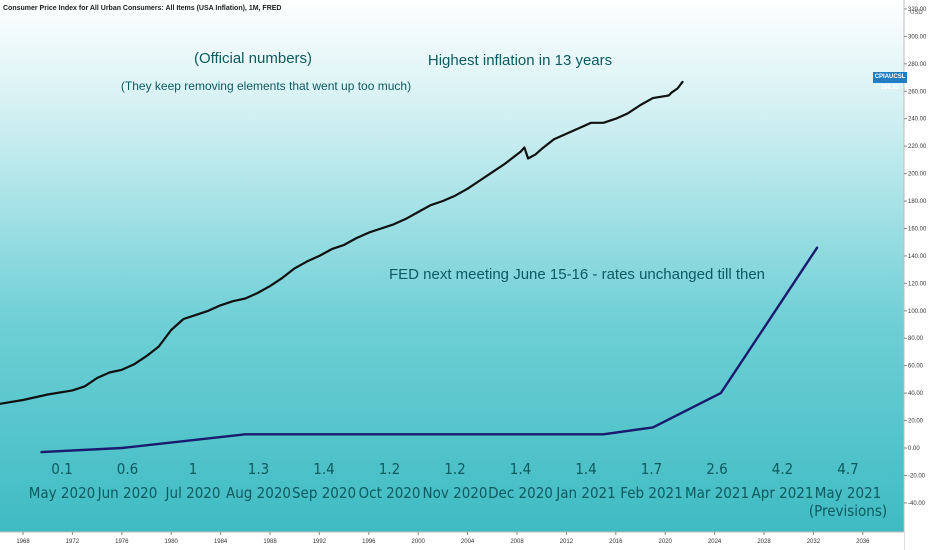 The width and height of the screenshot is (932, 550). What do you see at coordinates (917, 65) in the screenshot?
I see `y-tick-label: 280.00` at bounding box center [917, 65].